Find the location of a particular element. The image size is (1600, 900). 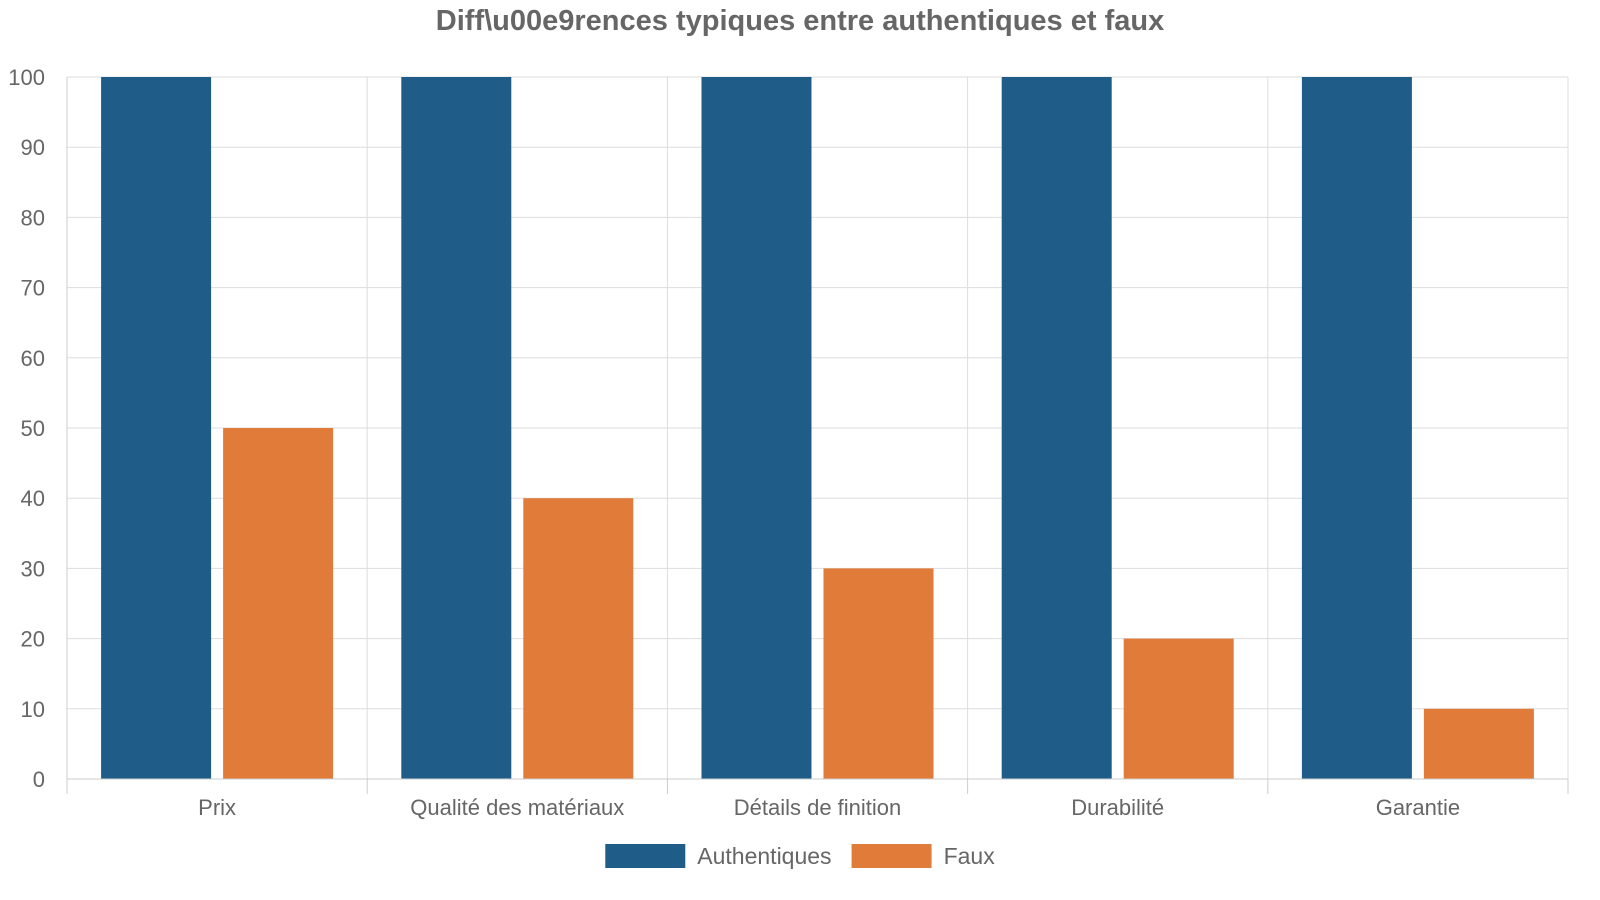

legend-label: Faux is located at coordinates (970, 856).